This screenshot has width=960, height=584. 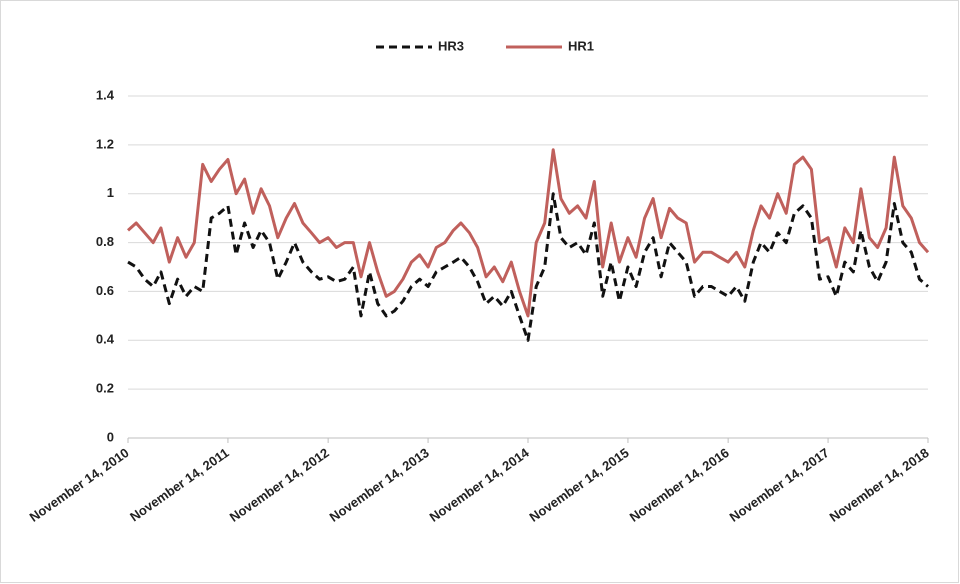 I want to click on y-tick-label: 1.2, so click(x=105, y=143).